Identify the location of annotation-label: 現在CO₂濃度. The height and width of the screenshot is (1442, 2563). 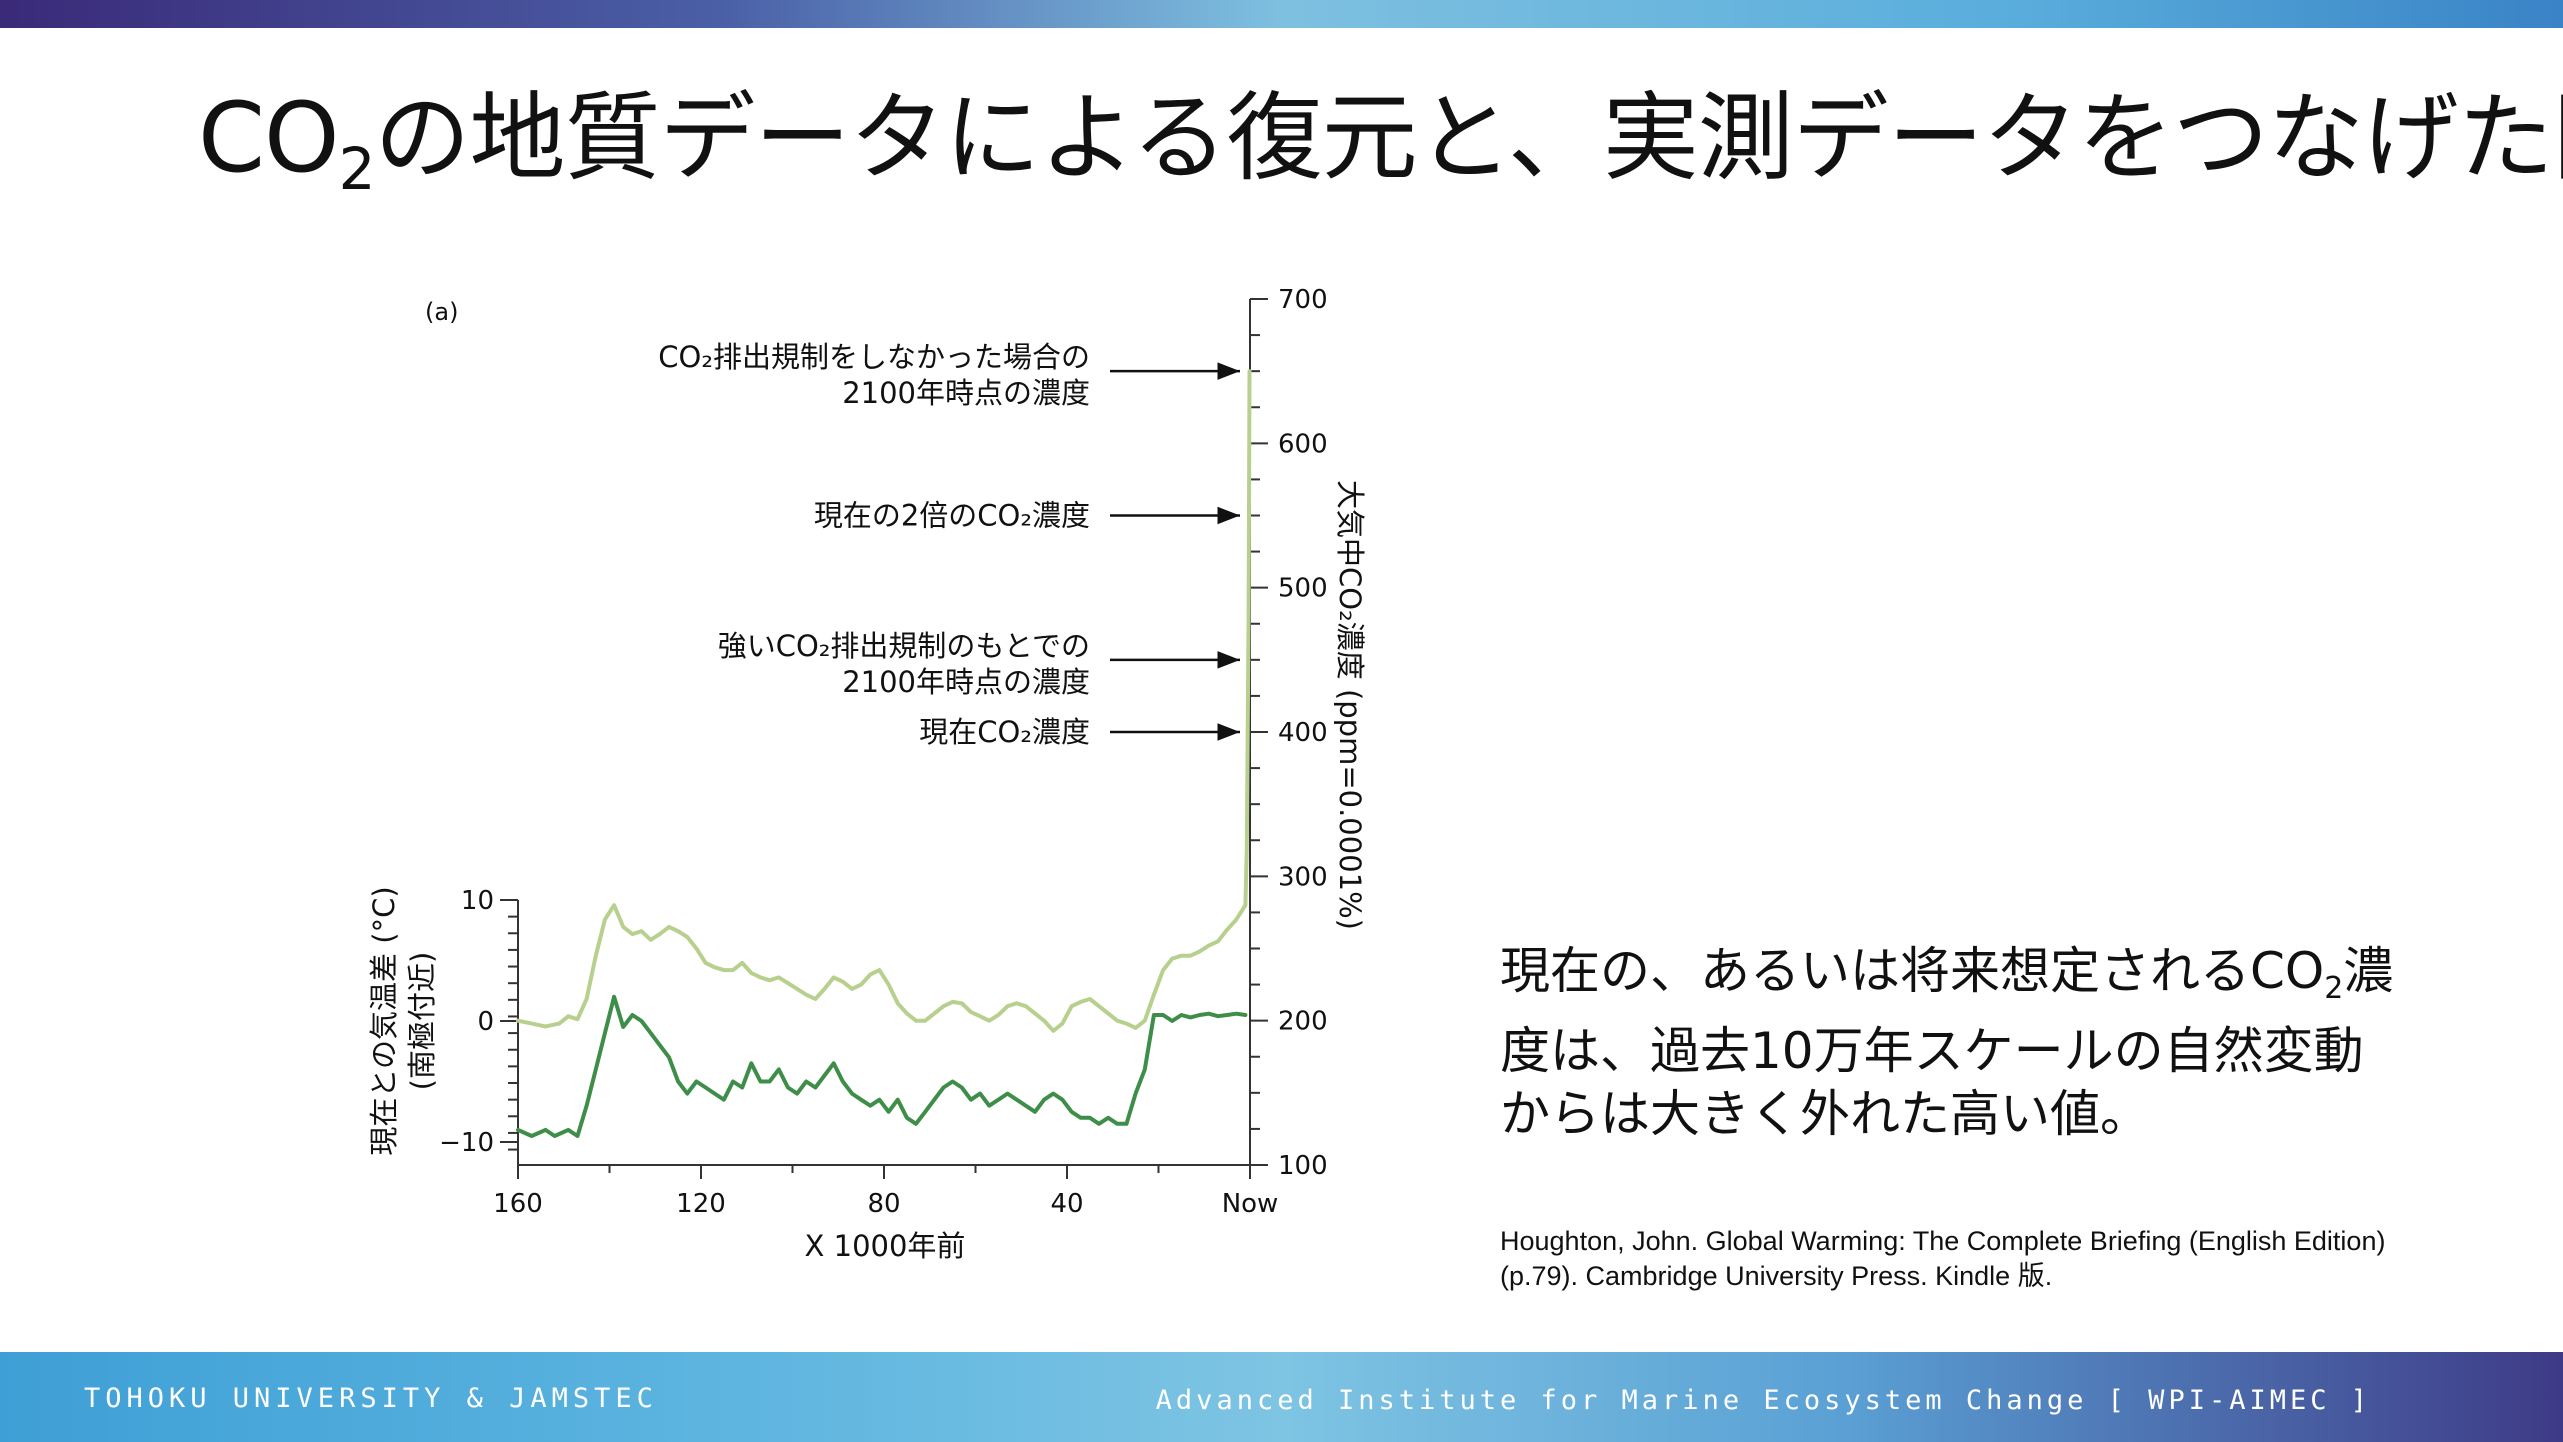
(1004, 732).